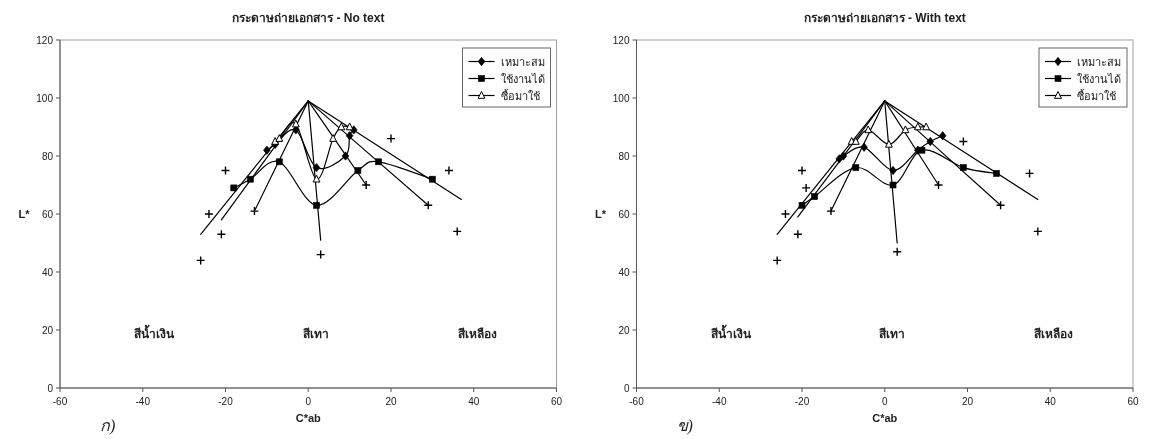  What do you see at coordinates (884, 18) in the screenshot?
I see `chart-title: กระดาษถ่ายเอกสาร - With text` at bounding box center [884, 18].